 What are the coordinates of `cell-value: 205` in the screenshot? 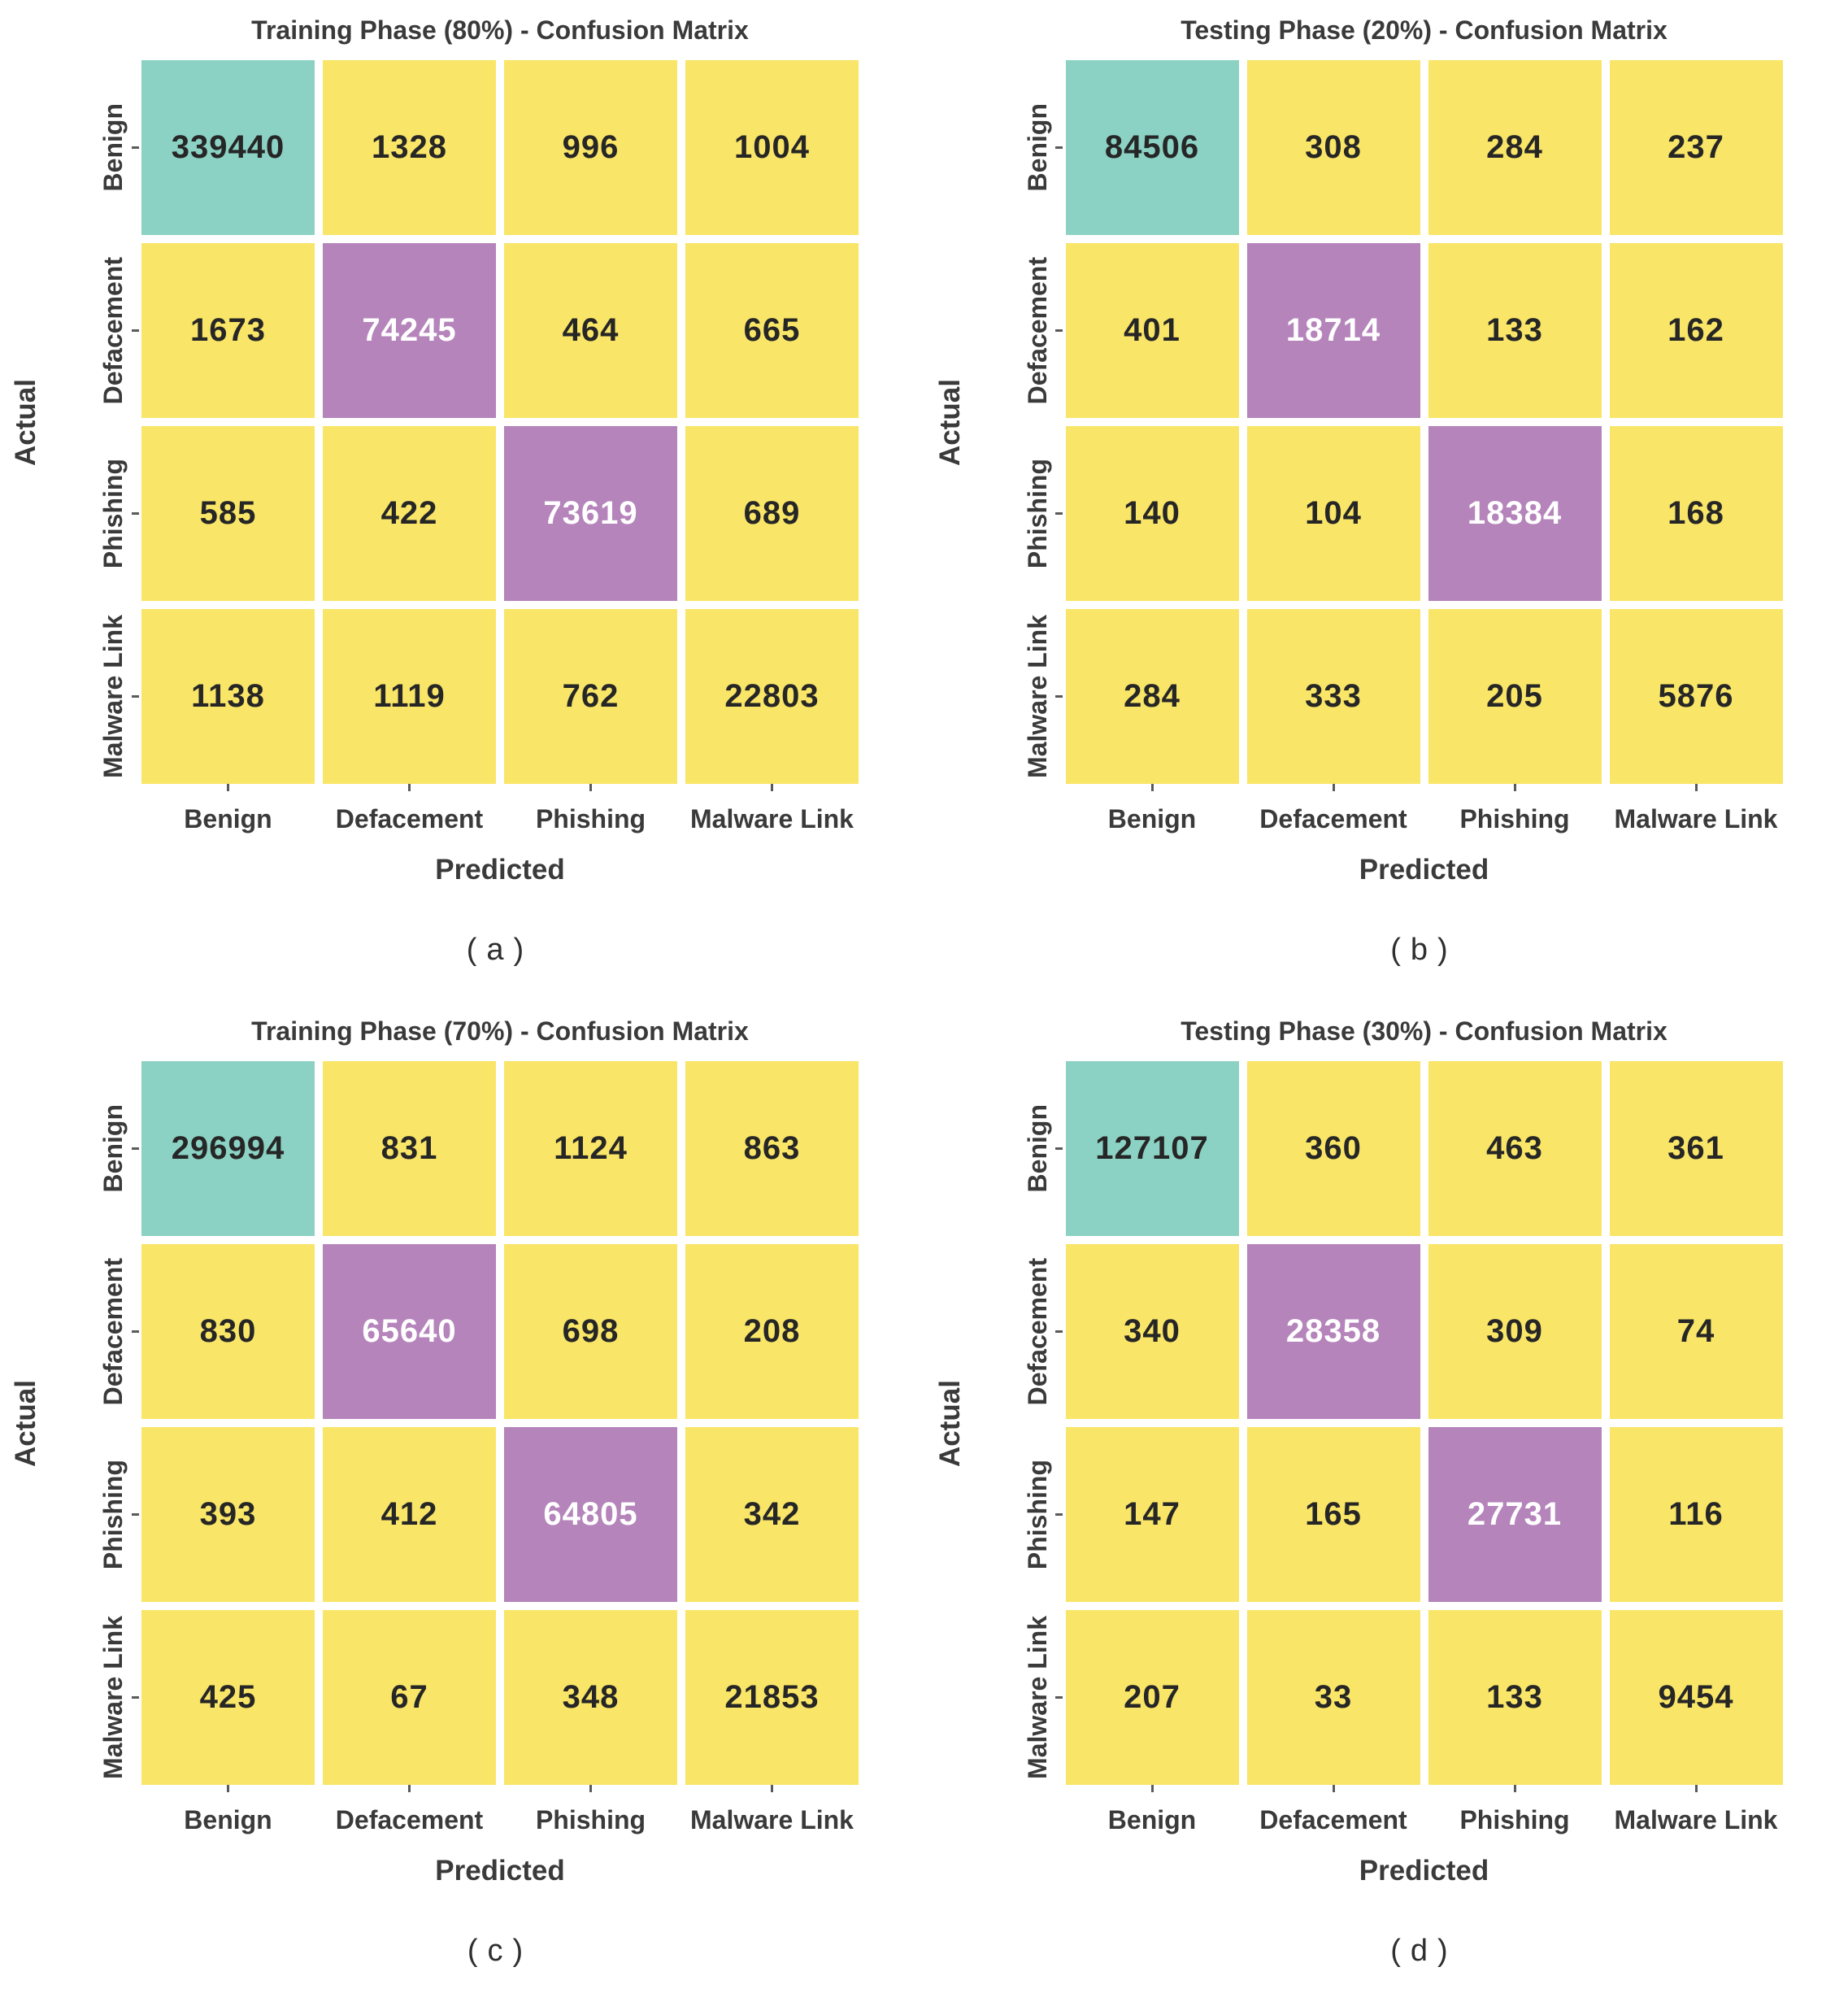 It's located at (1514, 696).